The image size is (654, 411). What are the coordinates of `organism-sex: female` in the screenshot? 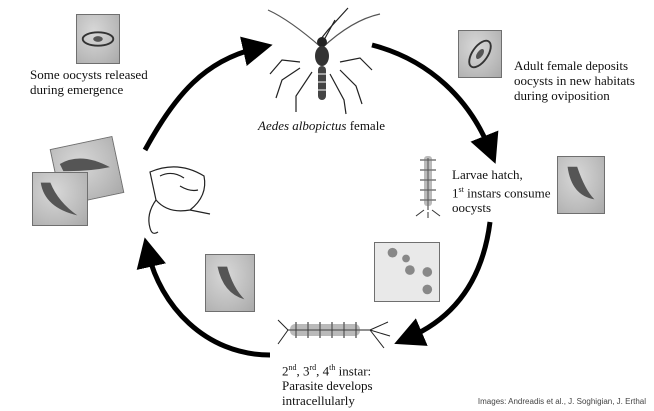 It's located at (366, 125).